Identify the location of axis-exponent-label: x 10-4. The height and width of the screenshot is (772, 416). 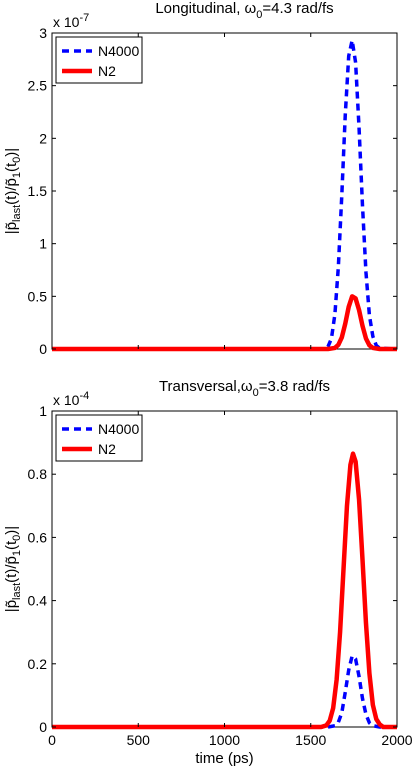
(71, 399).